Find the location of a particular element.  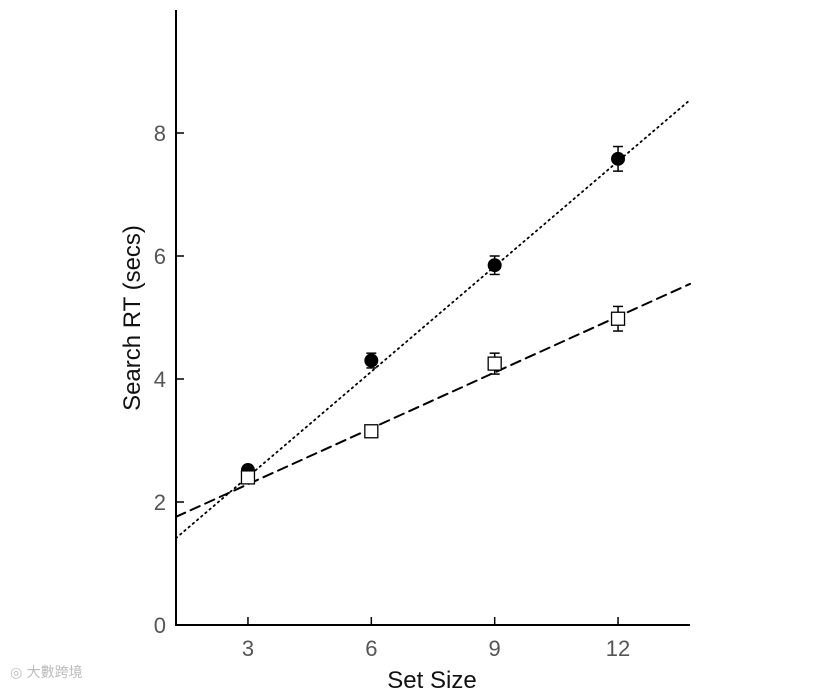

watermark-logo-icon: ◎ is located at coordinates (16, 673).